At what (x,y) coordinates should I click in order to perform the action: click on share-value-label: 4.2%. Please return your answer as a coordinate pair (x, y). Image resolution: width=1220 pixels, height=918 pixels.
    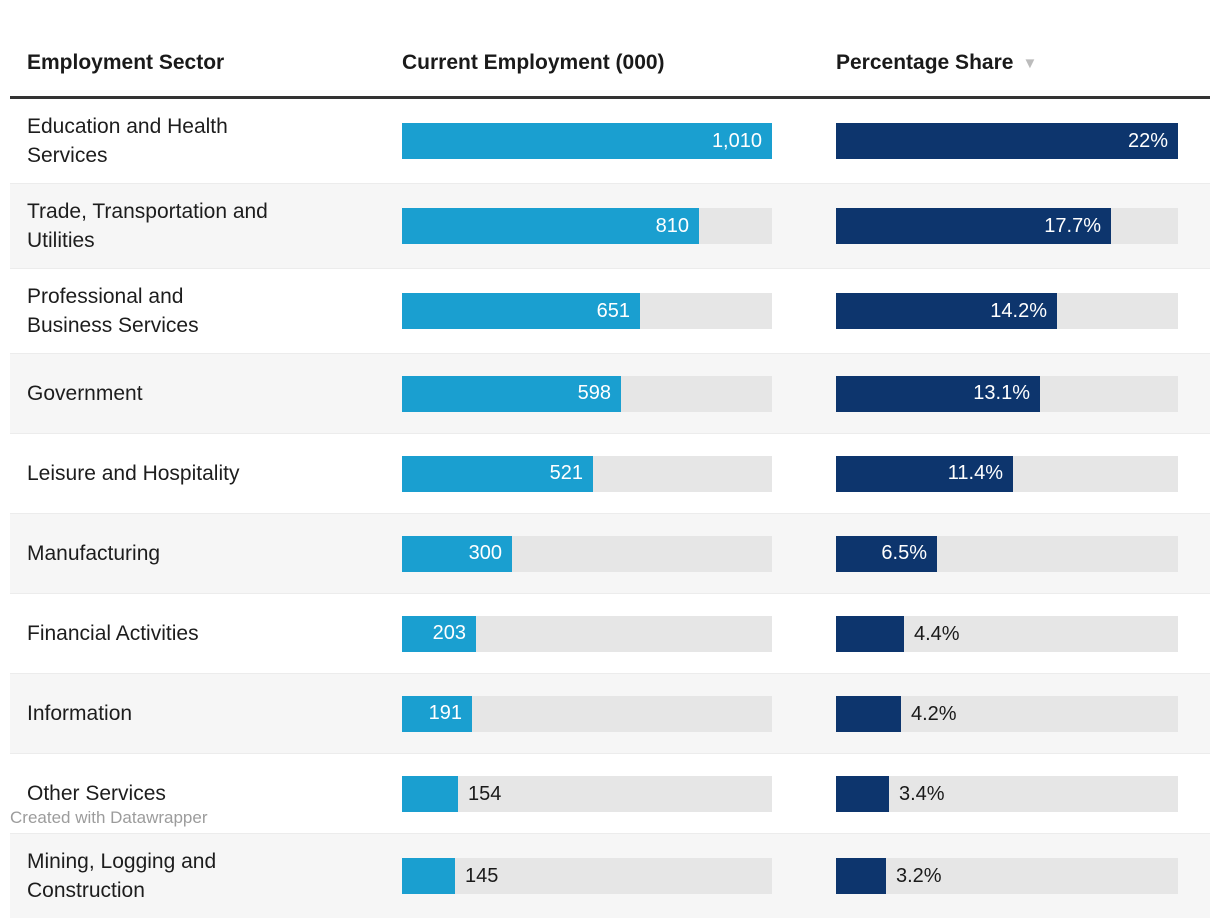
    Looking at the image, I should click on (934, 713).